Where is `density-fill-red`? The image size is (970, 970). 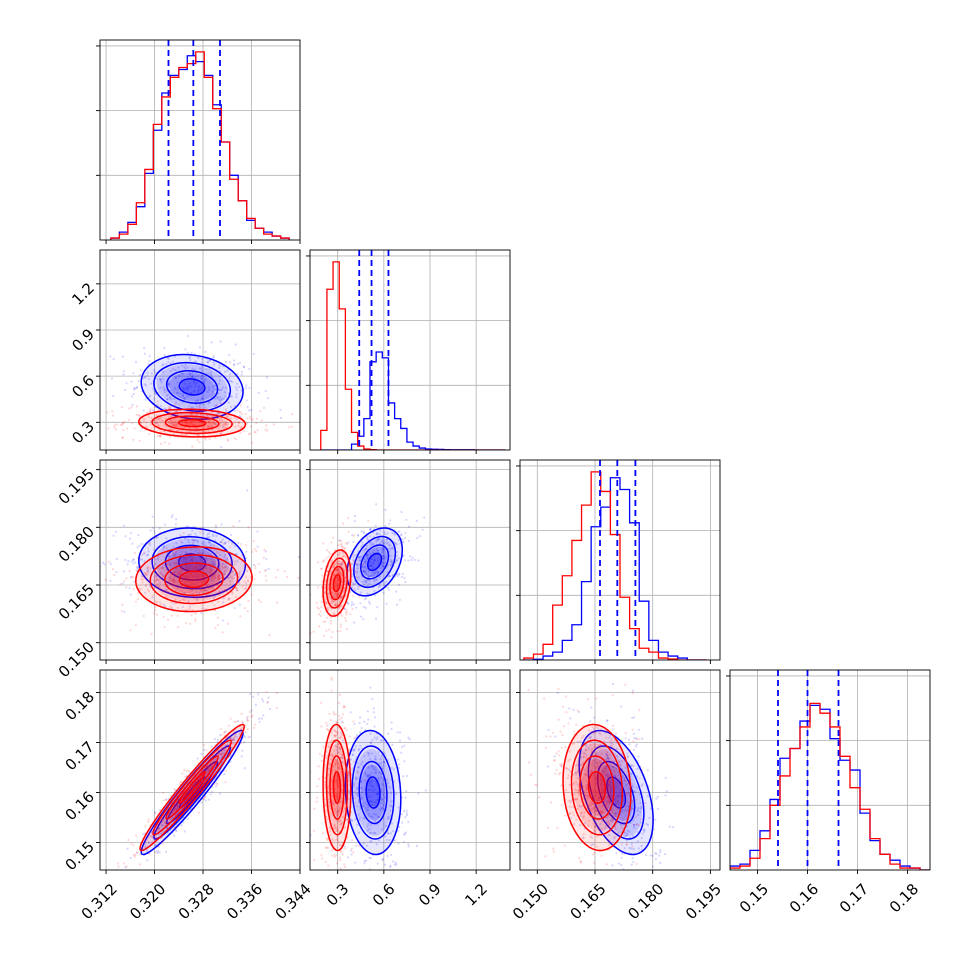 density-fill-red is located at coordinates (194, 579).